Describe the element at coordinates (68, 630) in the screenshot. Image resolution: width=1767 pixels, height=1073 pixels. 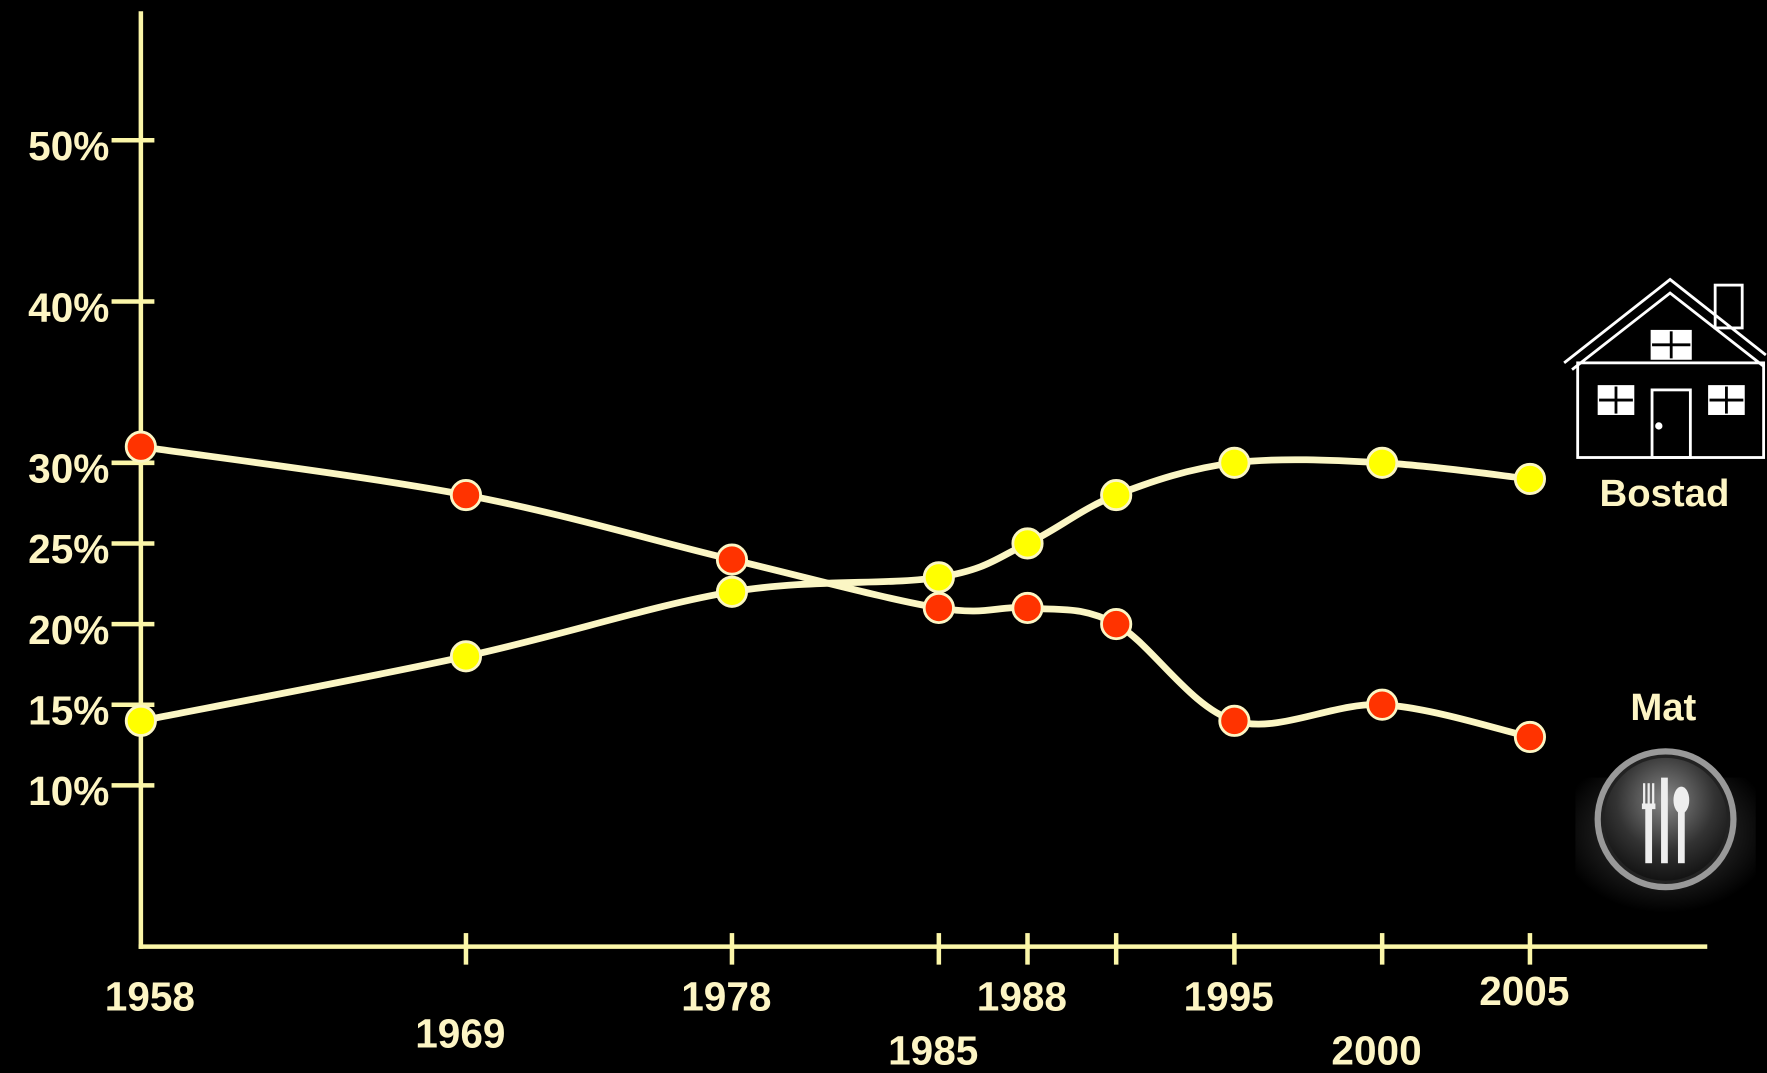
I see `y-tick-label: 20%` at that location.